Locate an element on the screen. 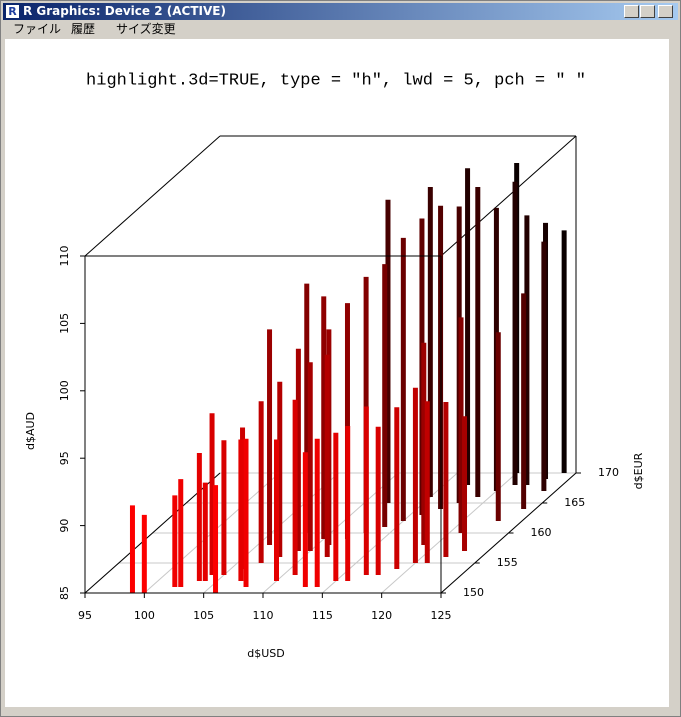  z-tick-label: 100 is located at coordinates (64, 390).